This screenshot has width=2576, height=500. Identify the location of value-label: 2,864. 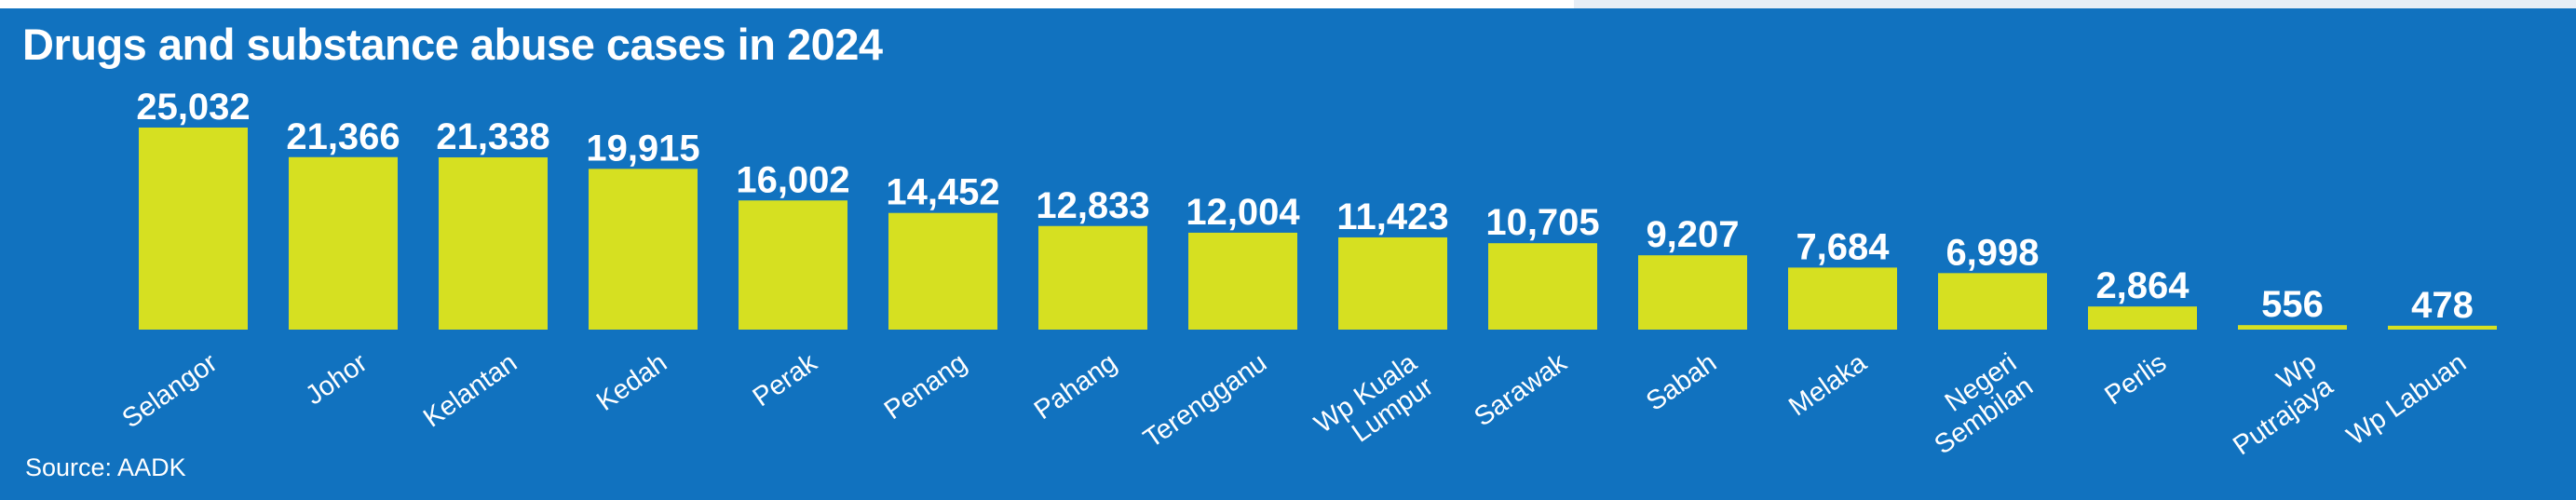
(2142, 285).